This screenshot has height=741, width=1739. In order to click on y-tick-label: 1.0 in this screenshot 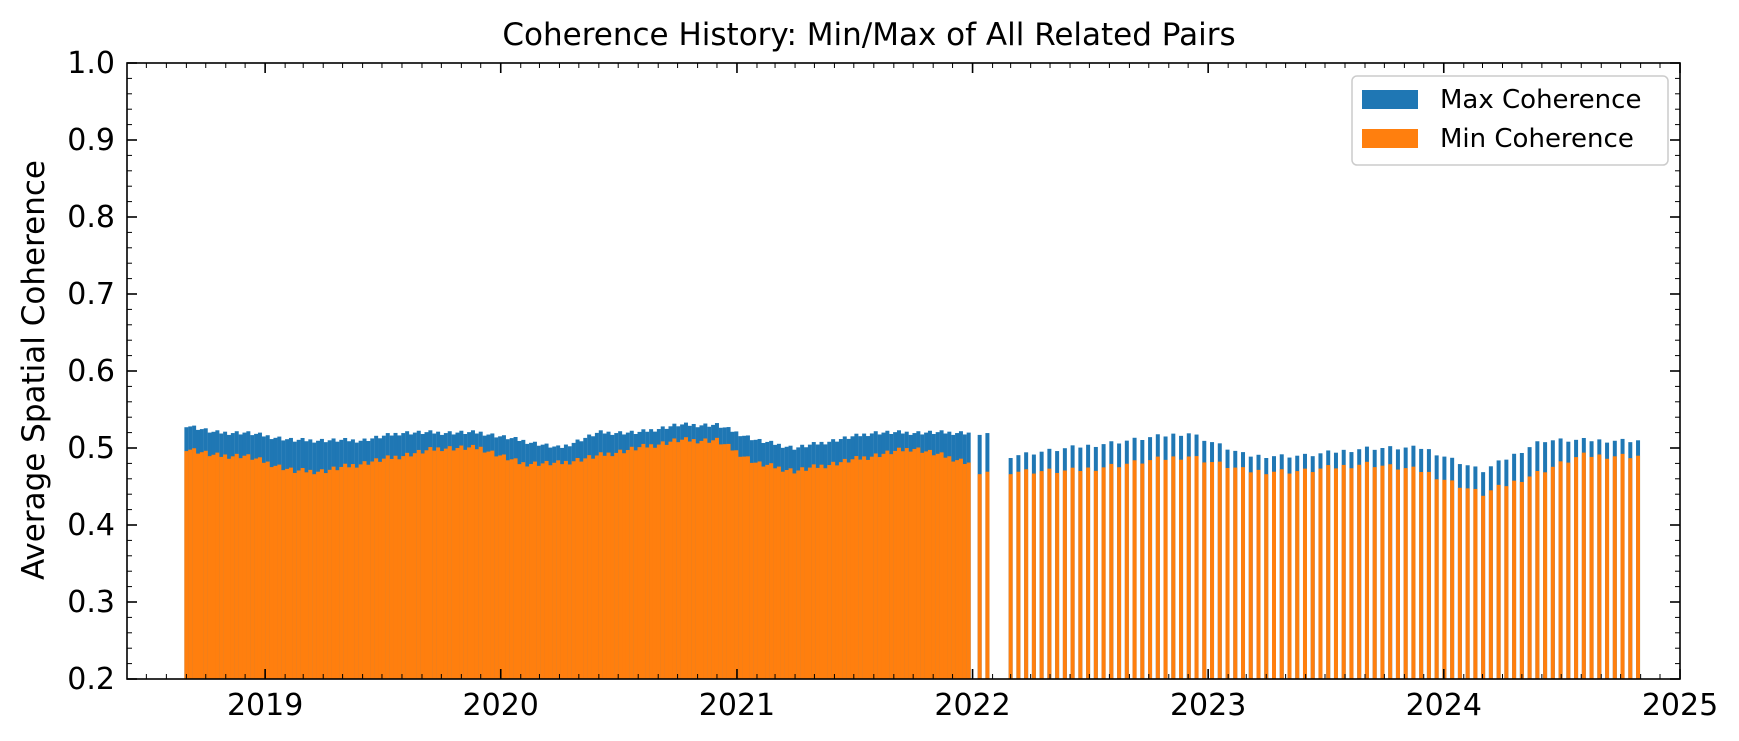, I will do `click(91, 63)`.